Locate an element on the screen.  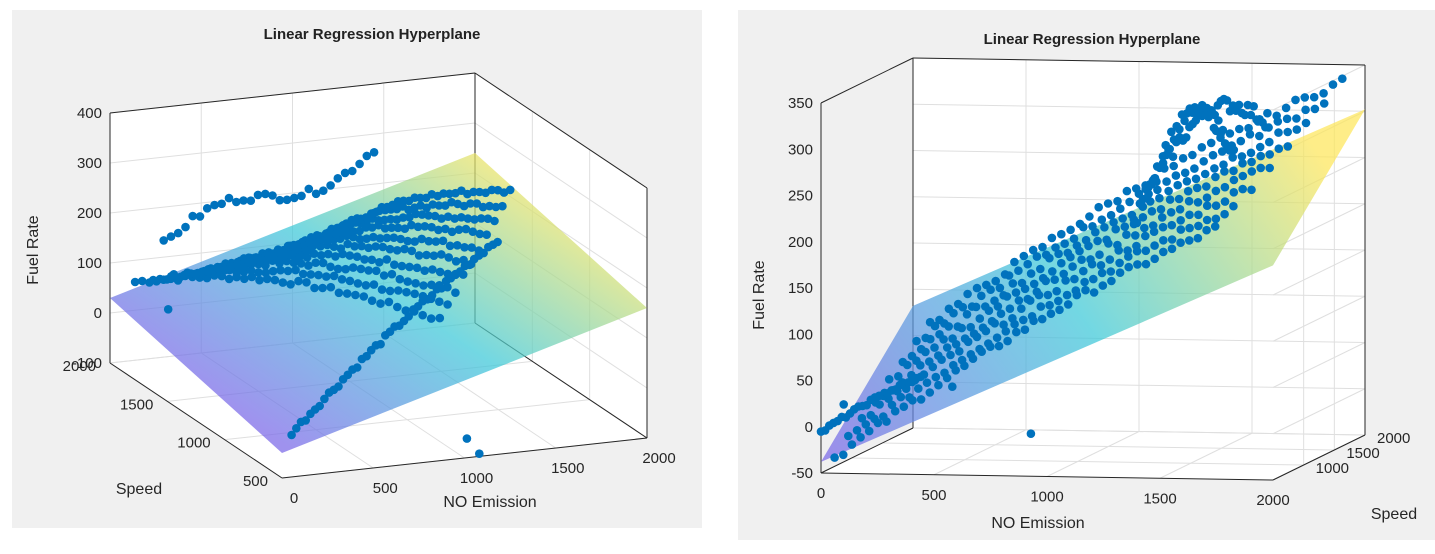
axis-edge is located at coordinates (1139, 61).